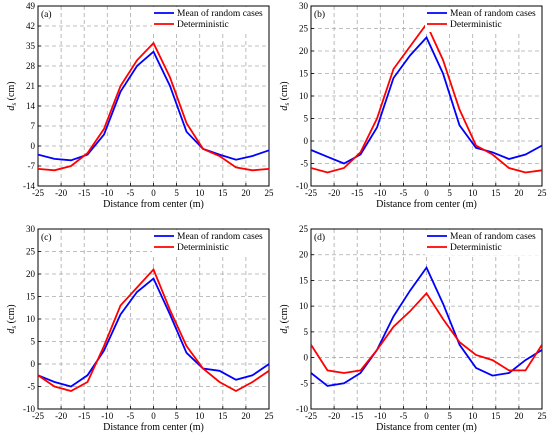 The image size is (550, 444). Describe the element at coordinates (31, 46) in the screenshot. I see `y-tick-label: 35` at that location.